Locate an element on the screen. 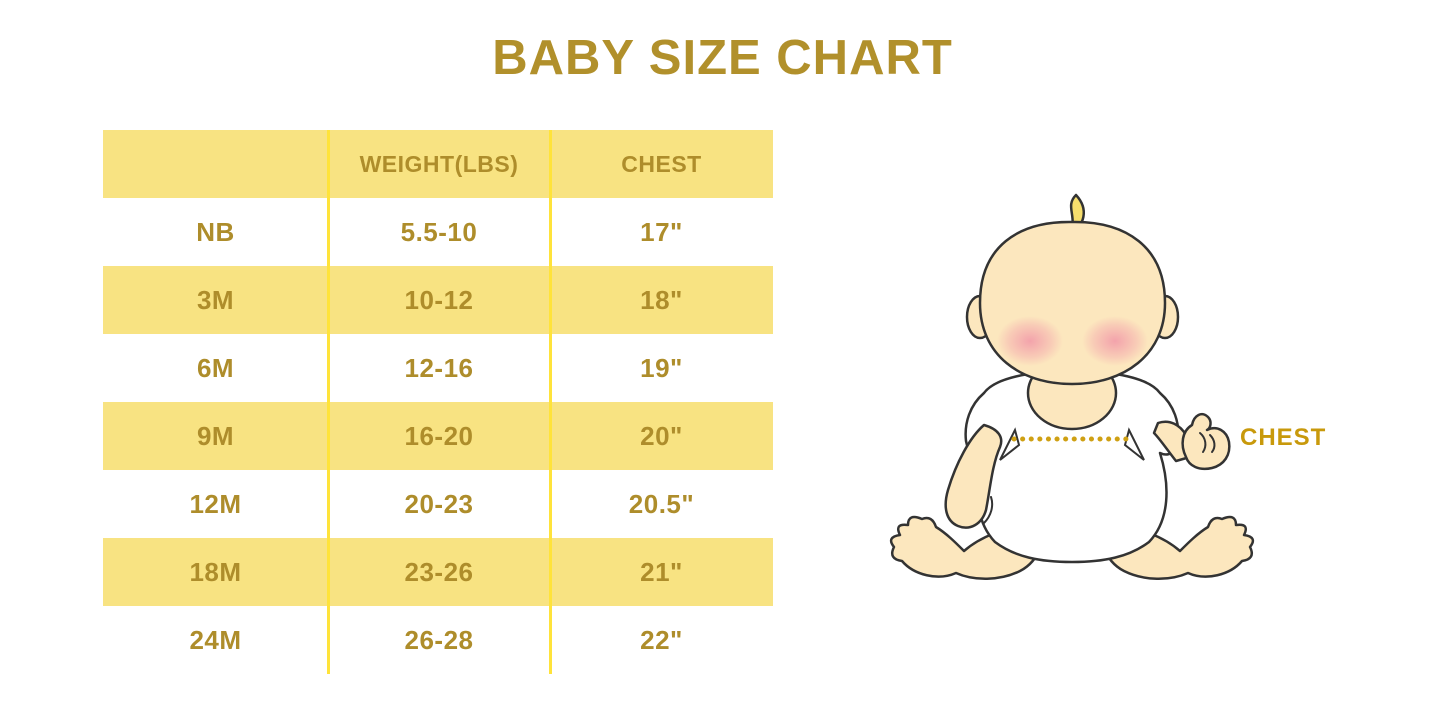  baby-head is located at coordinates (1072, 303).